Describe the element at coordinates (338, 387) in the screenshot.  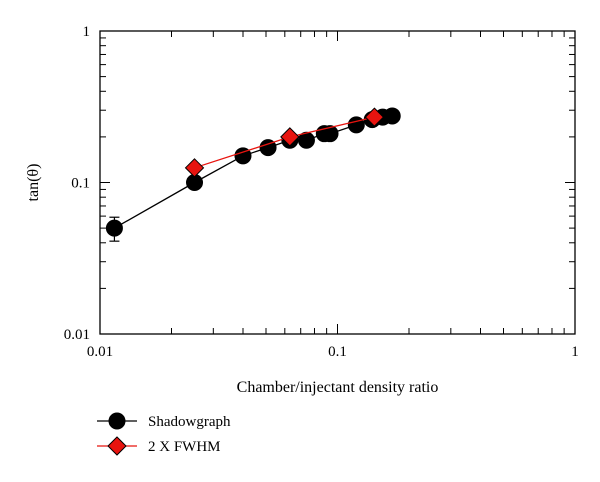
I see `x-axis-title: Chamber/injectant density ratio` at that location.